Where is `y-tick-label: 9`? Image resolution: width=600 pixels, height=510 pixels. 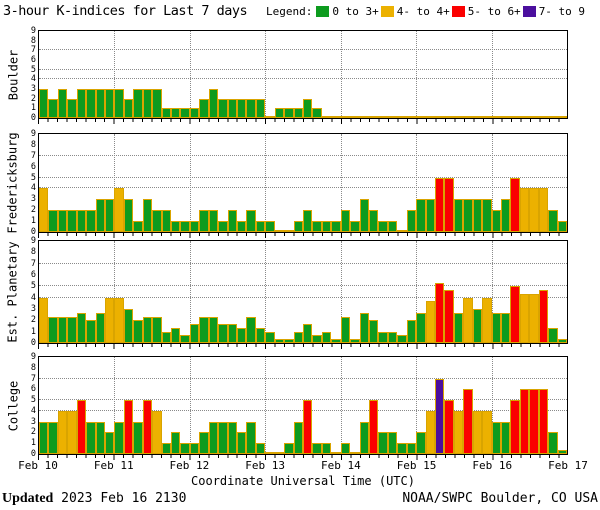 y-tick-label: 9 is located at coordinates (33, 357).